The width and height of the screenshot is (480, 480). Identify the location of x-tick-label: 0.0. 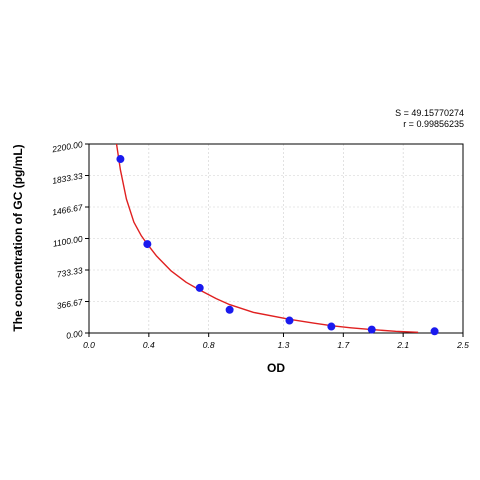
(89, 345).